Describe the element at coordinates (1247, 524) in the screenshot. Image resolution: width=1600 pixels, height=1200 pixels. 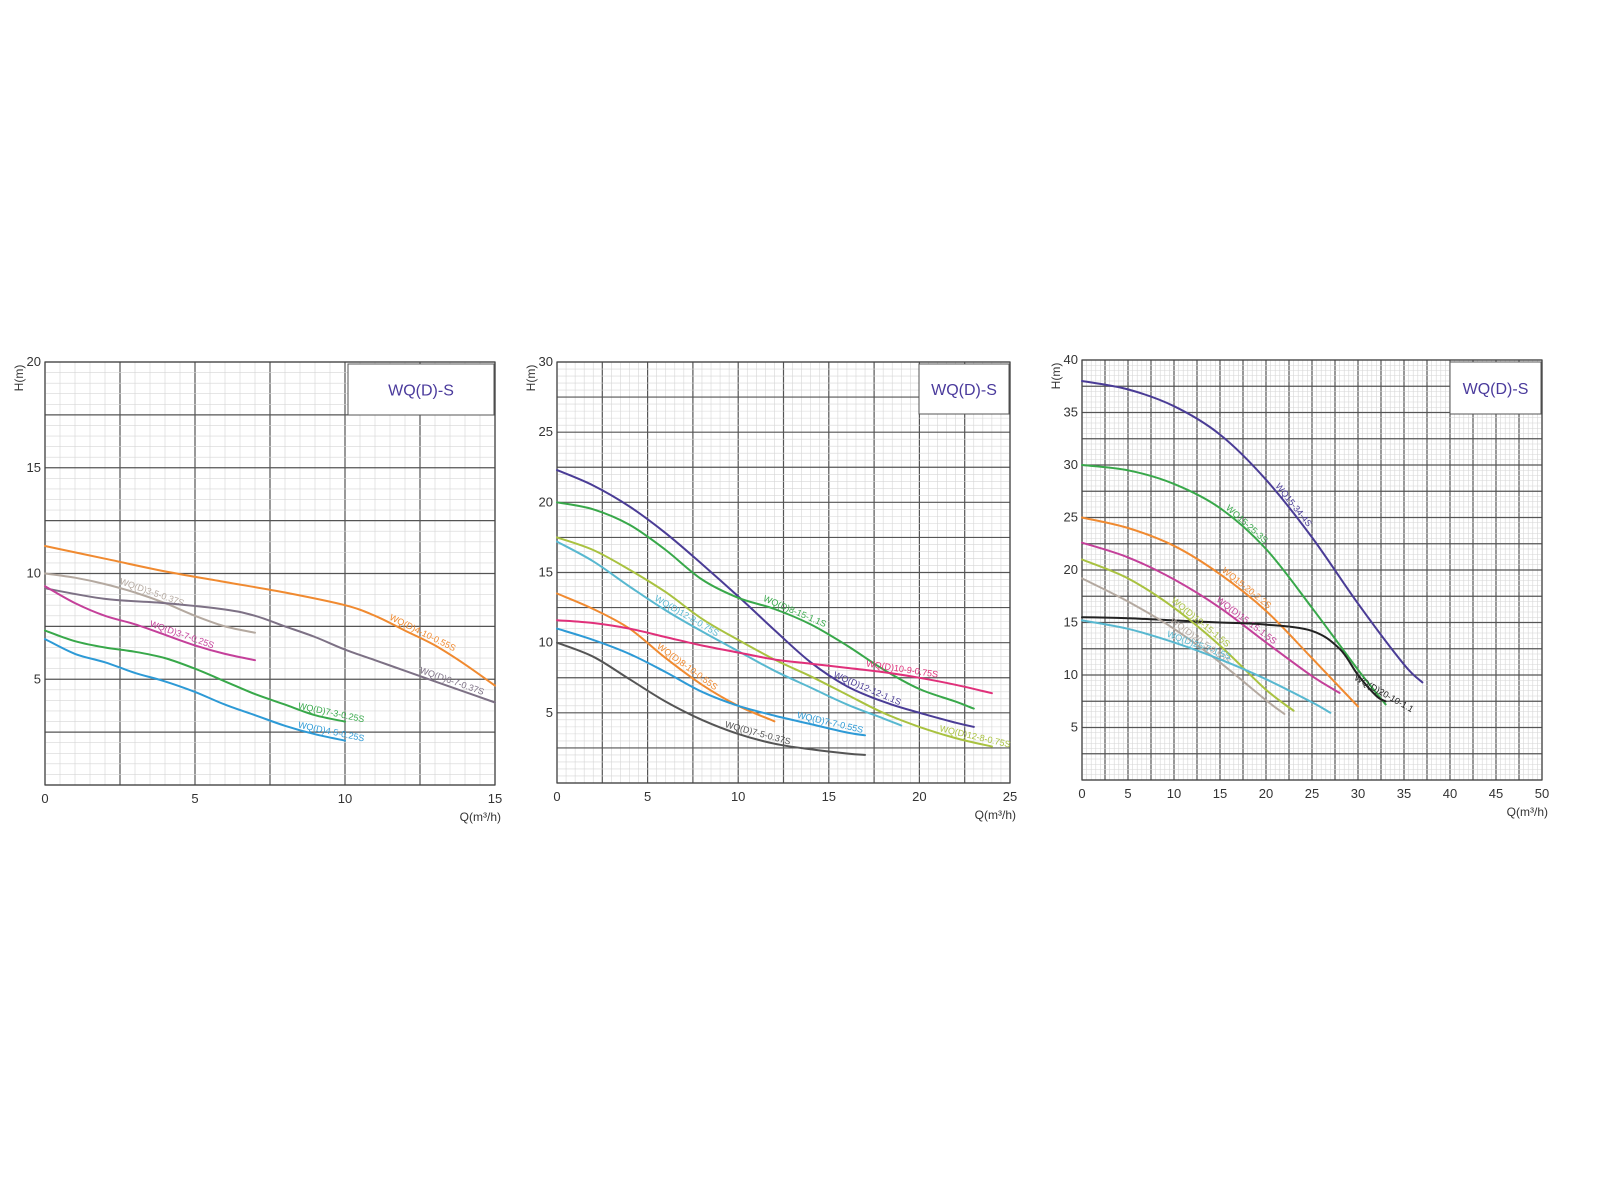
I see `series-label: WQ15-25-3S` at that location.